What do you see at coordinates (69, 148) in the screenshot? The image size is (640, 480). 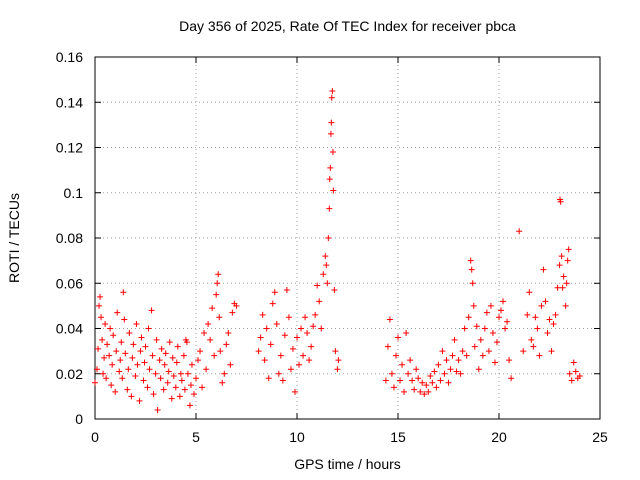 I see `y-tick-label: 0.12` at bounding box center [69, 148].